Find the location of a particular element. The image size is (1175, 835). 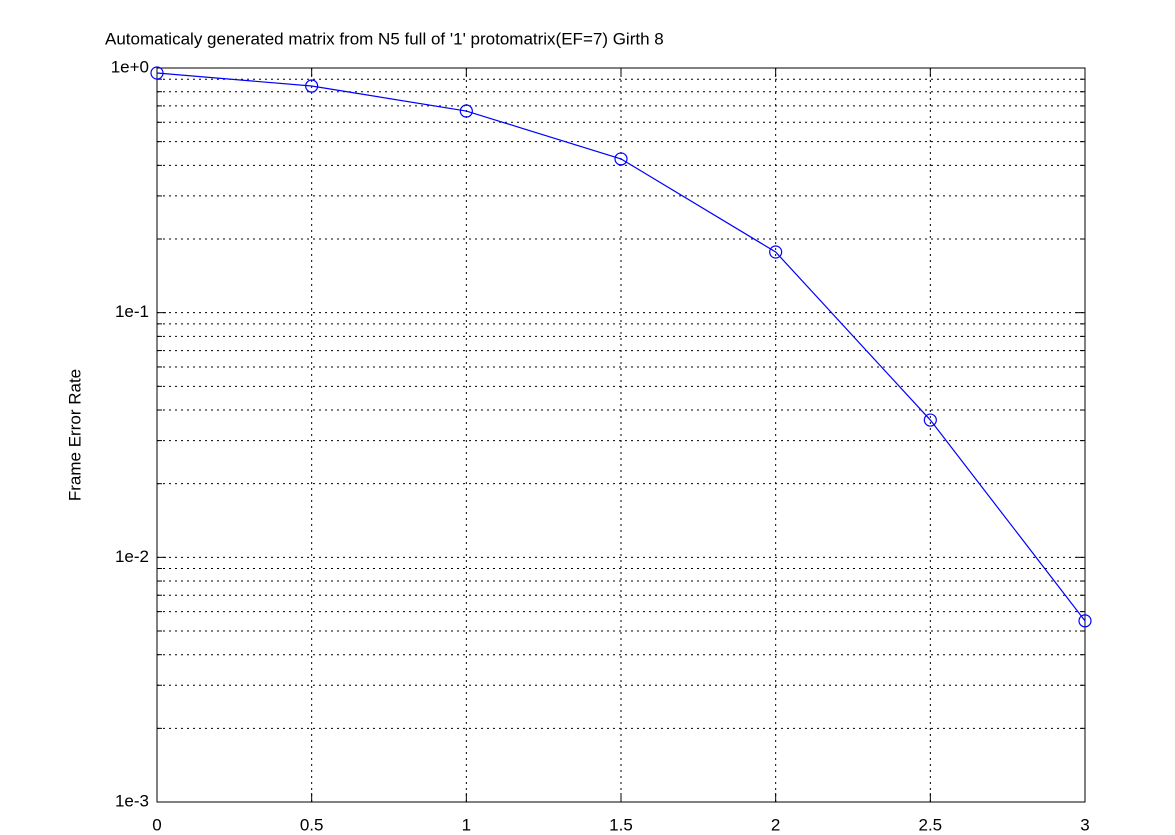

x-tick-label: 0 is located at coordinates (156, 824).